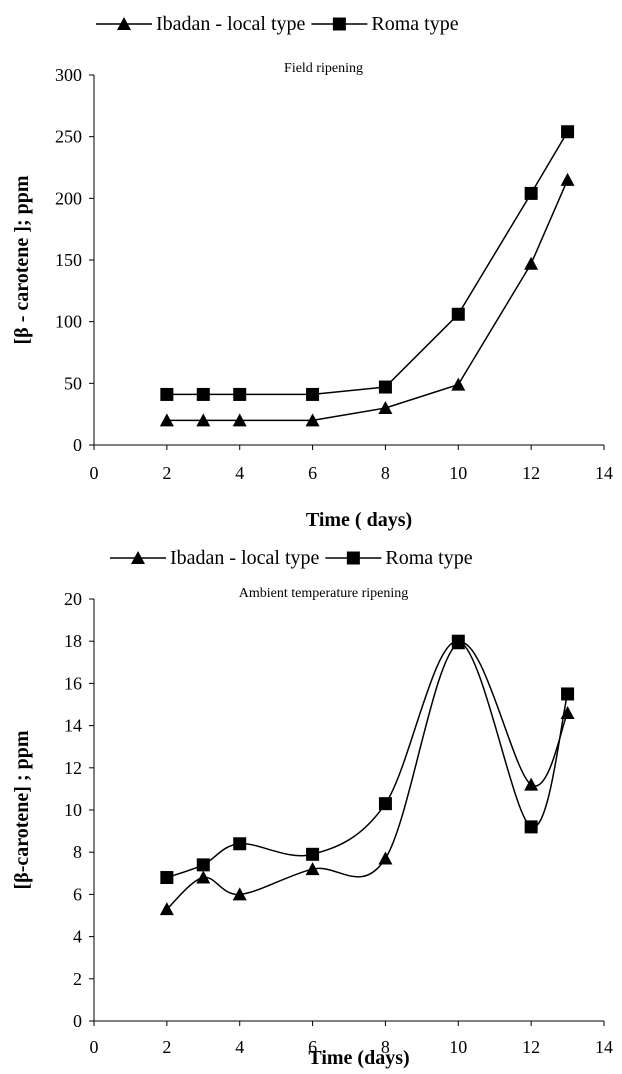  What do you see at coordinates (358, 1058) in the screenshot?
I see `x-axis-title: Time (days)` at bounding box center [358, 1058].